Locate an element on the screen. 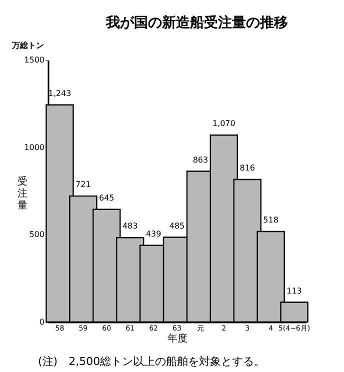 This screenshot has width=344, height=372. data-label: 1,070 is located at coordinates (224, 123).